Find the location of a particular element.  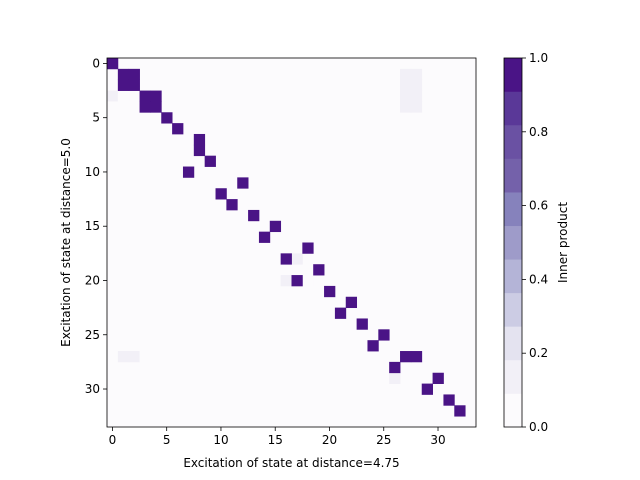

colorbar-tick-label: 0.6 is located at coordinates (538, 206).